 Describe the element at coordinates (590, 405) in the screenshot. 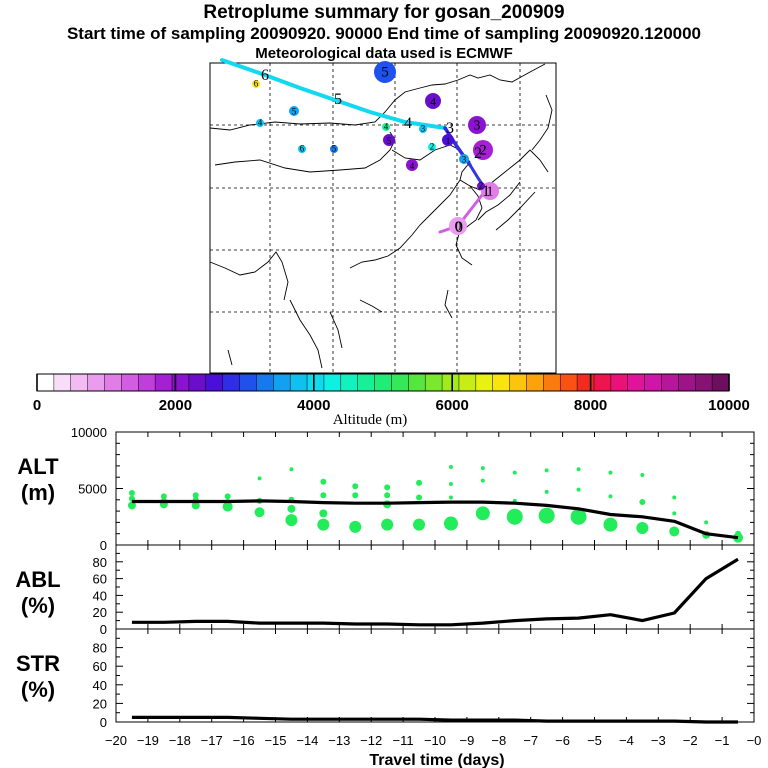

I see `colorbar-tick-label: 8000` at that location.